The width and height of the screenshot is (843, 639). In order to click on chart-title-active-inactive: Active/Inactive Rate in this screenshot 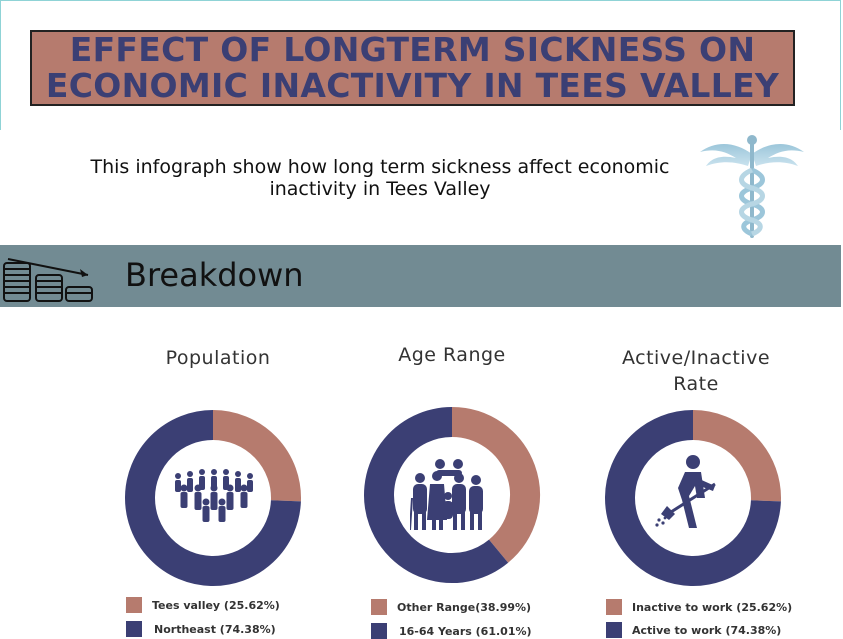, I will do `click(696, 371)`.